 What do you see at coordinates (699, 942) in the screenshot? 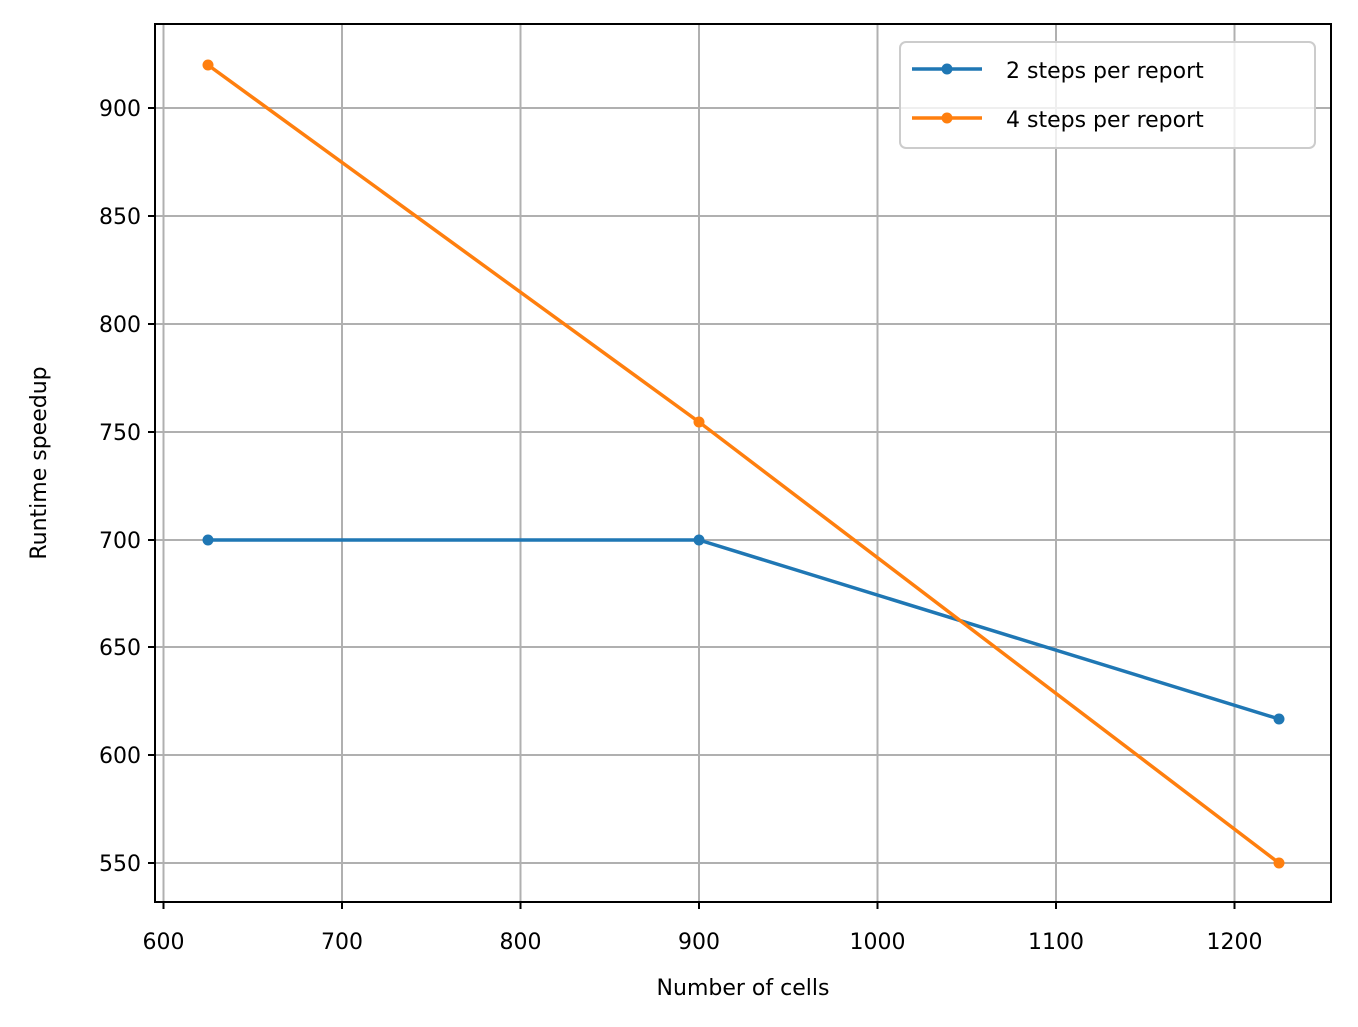
I see `x-tick-label: 900` at bounding box center [699, 942].